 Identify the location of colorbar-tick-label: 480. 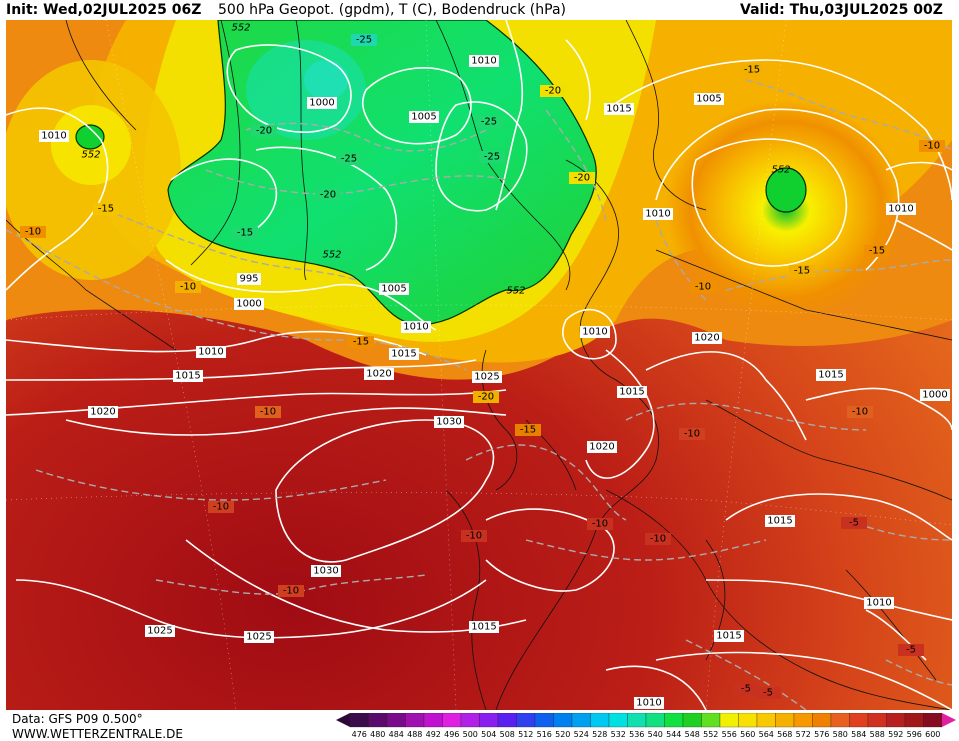
(377, 734).